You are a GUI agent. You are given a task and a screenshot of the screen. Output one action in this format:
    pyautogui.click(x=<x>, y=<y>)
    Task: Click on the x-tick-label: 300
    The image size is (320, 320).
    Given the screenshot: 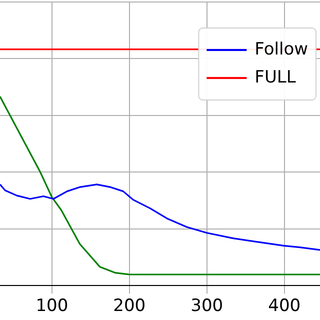 What is the action you would take?
    pyautogui.click(x=207, y=306)
    